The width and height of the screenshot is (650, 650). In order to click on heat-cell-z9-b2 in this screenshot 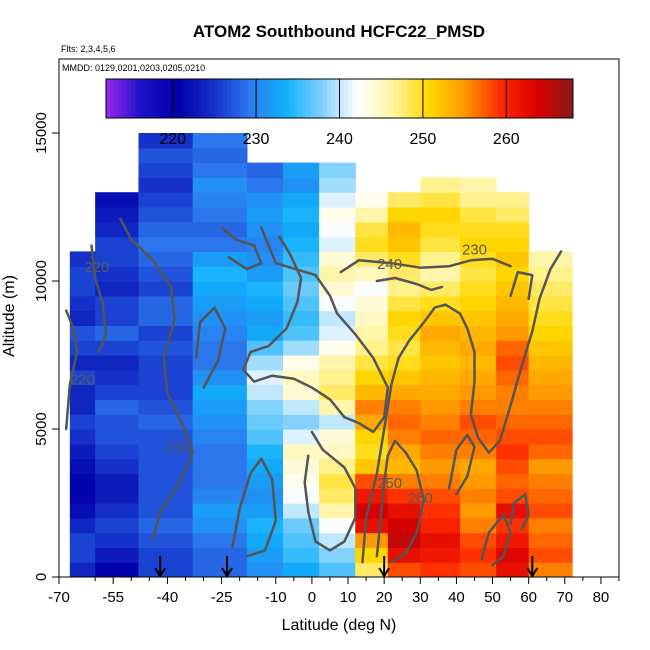, I will do `click(440, 540)`.